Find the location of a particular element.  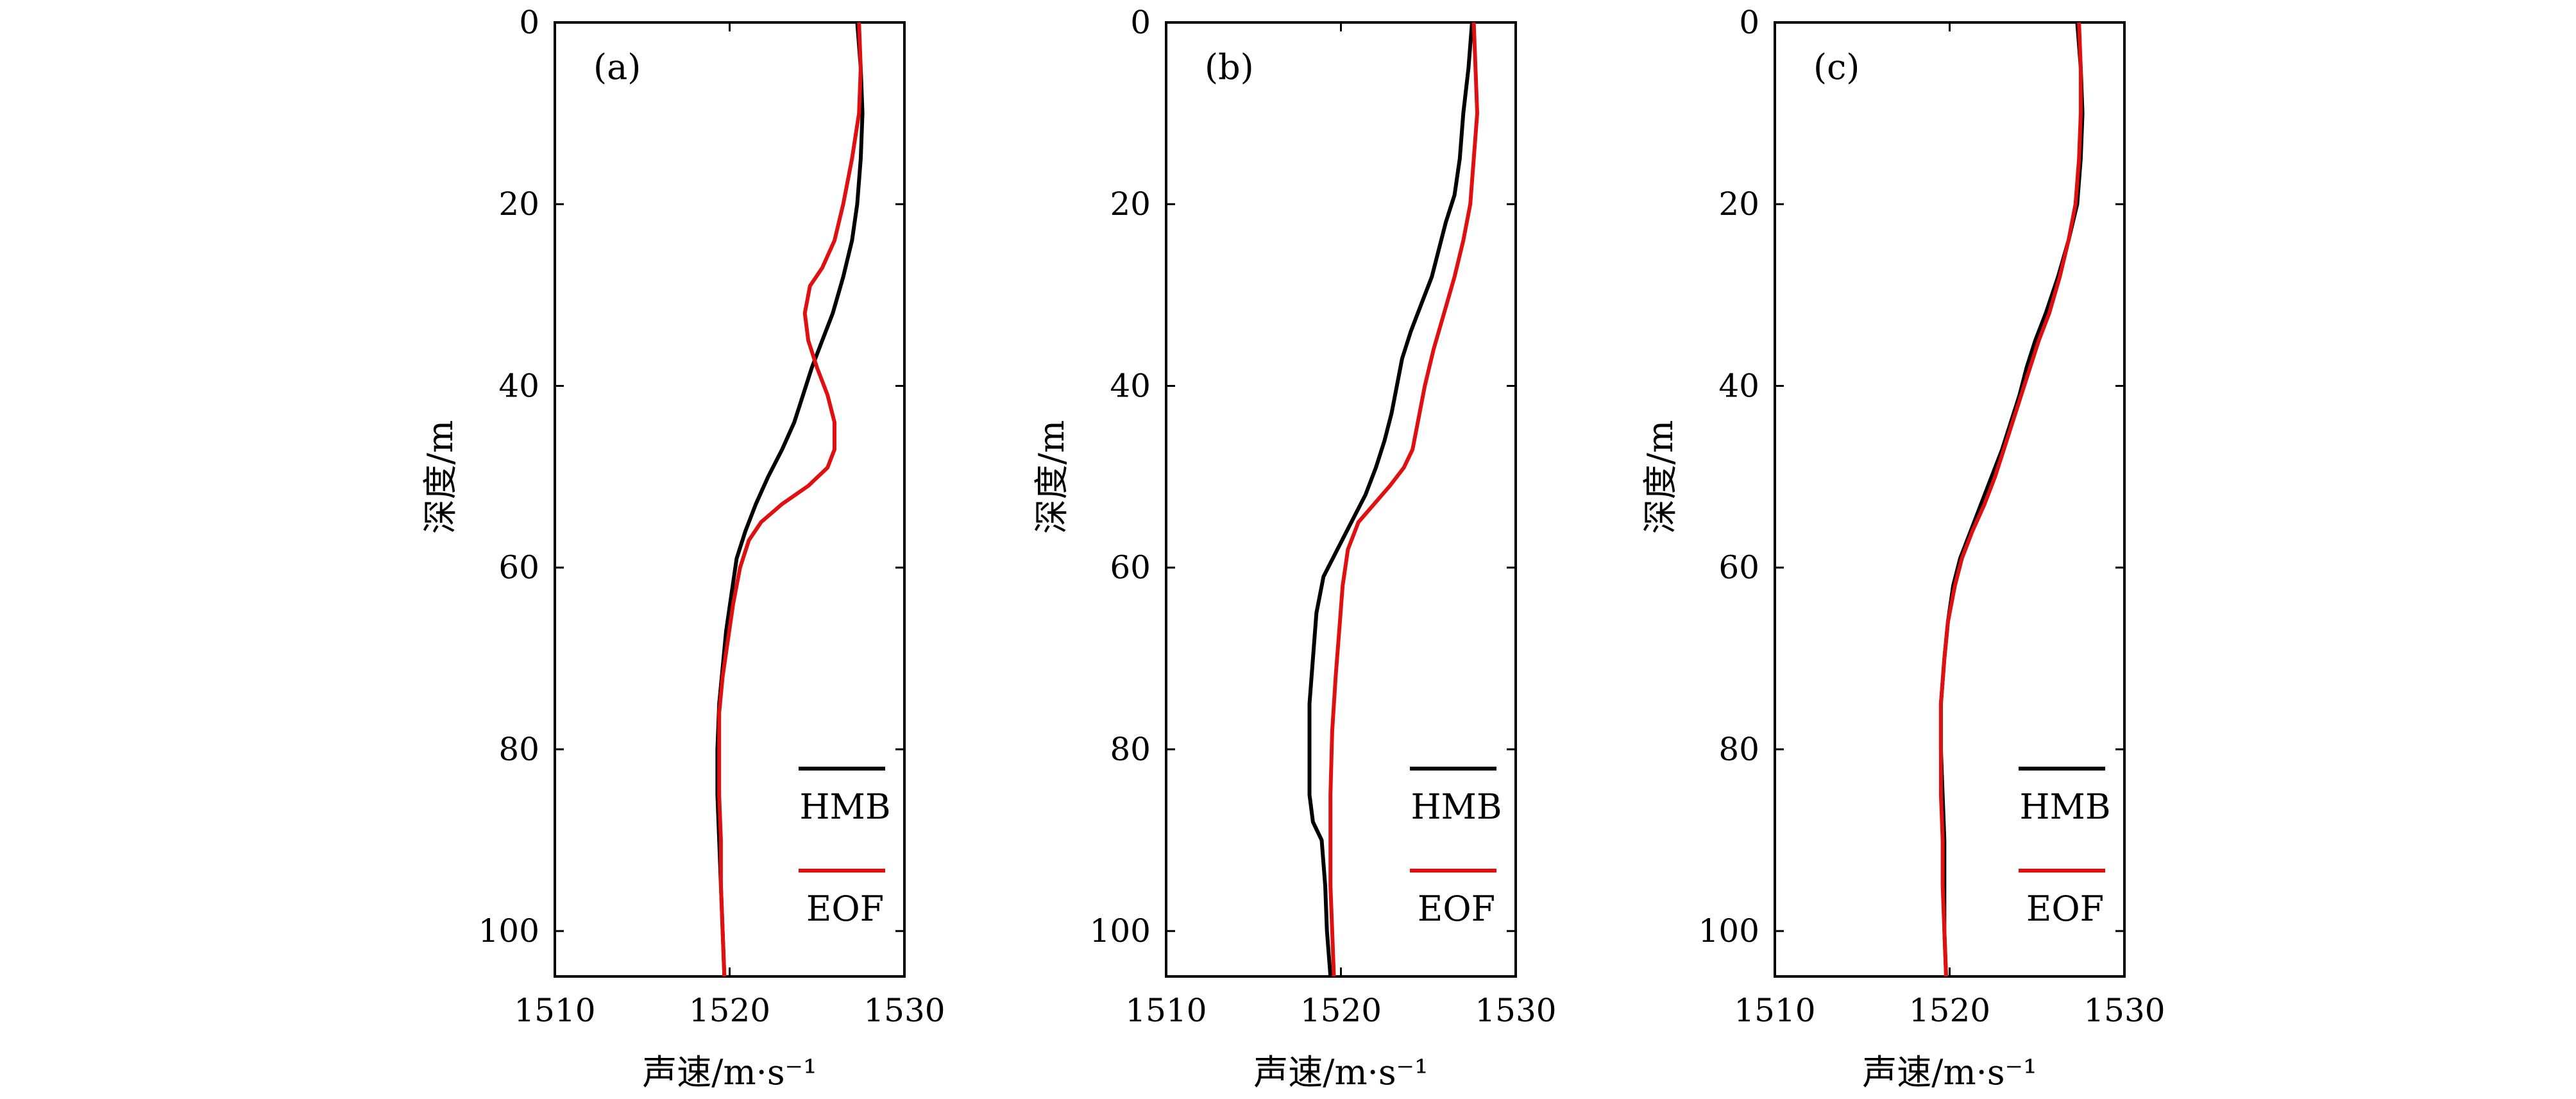

panel-label: (a) is located at coordinates (617, 67).